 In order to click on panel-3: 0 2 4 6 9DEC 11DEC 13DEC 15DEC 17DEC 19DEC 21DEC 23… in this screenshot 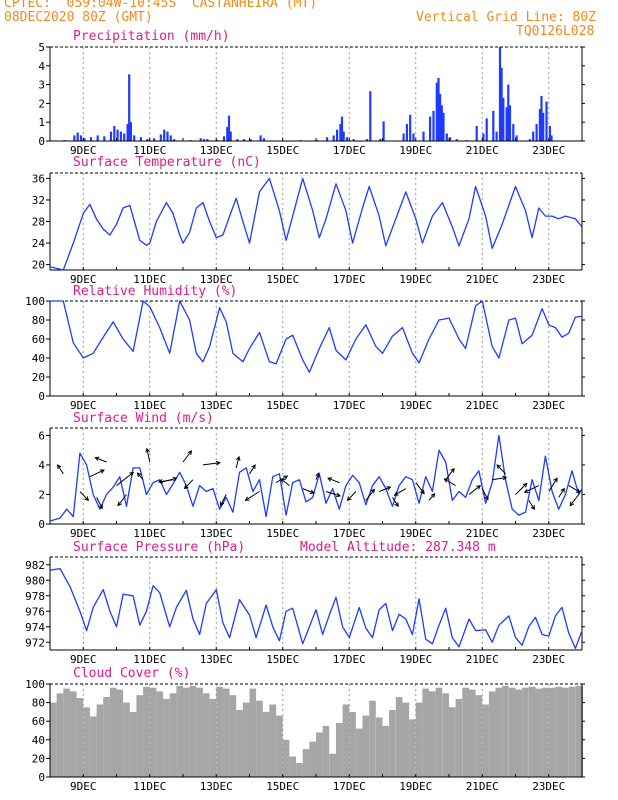, I will do `click(311, 483)`.